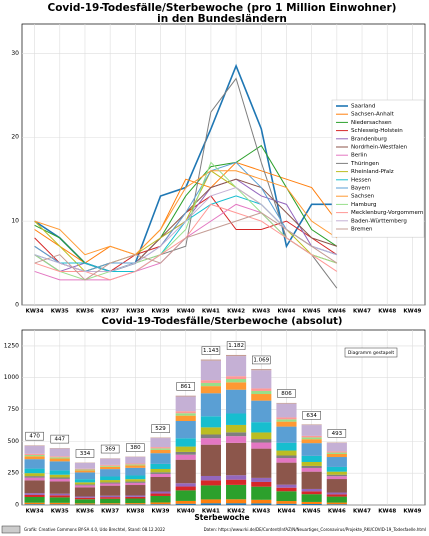 The height and width of the screenshot is (536, 429). What do you see at coordinates (377, 131) in the screenshot?
I see `legend-label: Schleswig-Holstein` at bounding box center [377, 131].